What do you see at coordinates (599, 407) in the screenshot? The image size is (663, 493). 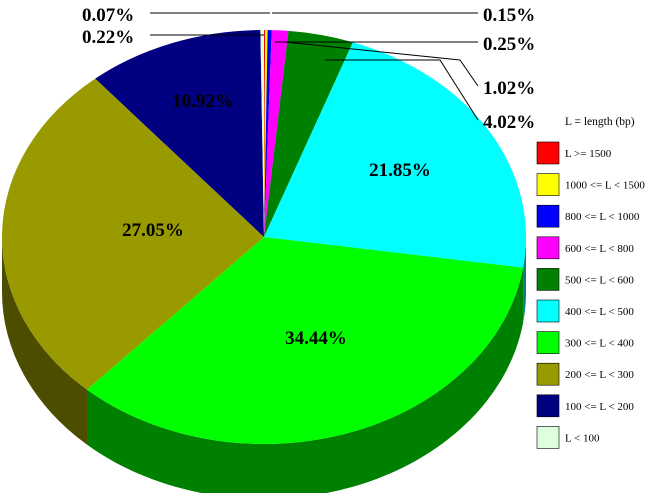 I see `legend-label-8: 100 <= L < 200` at bounding box center [599, 407].